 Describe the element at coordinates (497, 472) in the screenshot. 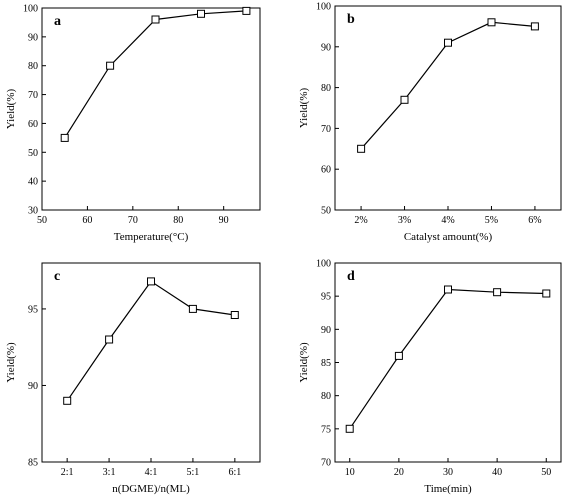

I see `x-tick-label: 40` at that location.